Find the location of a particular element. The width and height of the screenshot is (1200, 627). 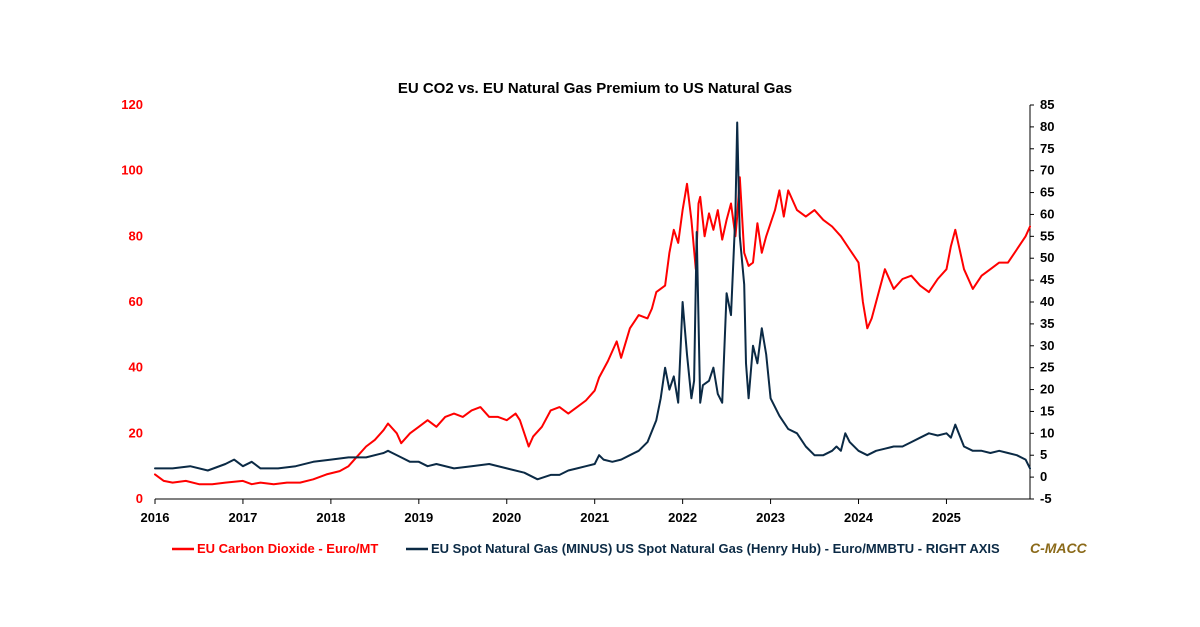

right-tick-label: 75 is located at coordinates (1047, 148).